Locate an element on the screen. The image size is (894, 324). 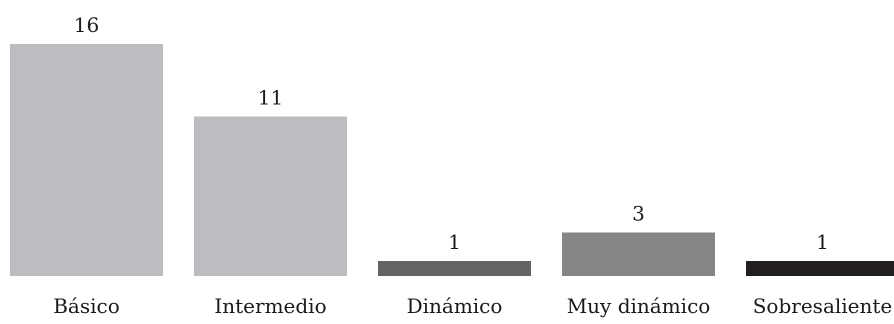
category-label-dinamico: Dinámico is located at coordinates (455, 306).